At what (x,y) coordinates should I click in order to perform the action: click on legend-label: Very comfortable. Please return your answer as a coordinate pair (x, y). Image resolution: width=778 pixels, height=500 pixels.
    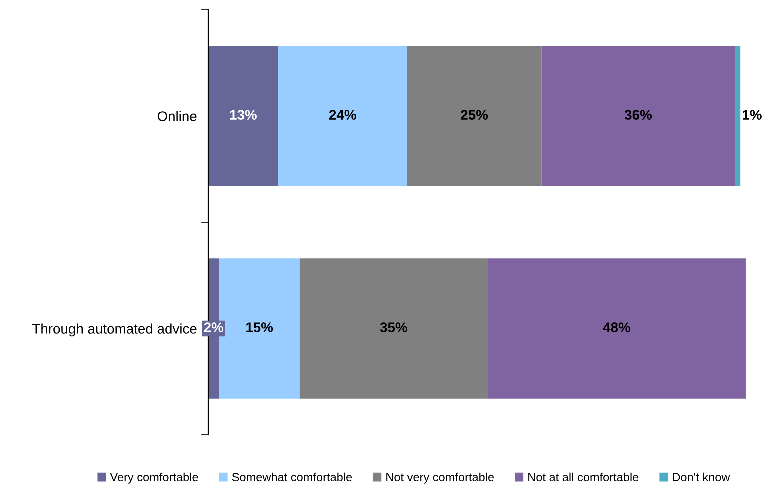
    Looking at the image, I should click on (154, 478).